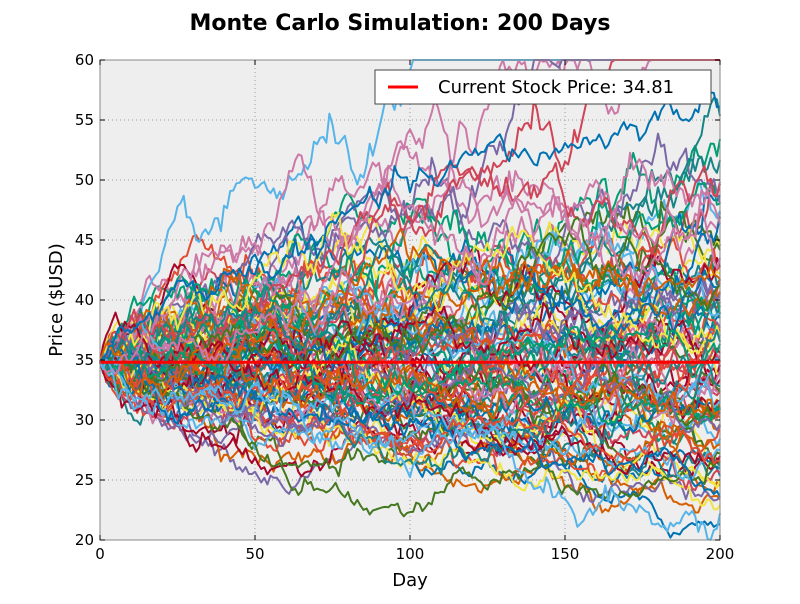 The width and height of the screenshot is (800, 604). Describe the element at coordinates (720, 554) in the screenshot. I see `x-tick-label: 200` at that location.